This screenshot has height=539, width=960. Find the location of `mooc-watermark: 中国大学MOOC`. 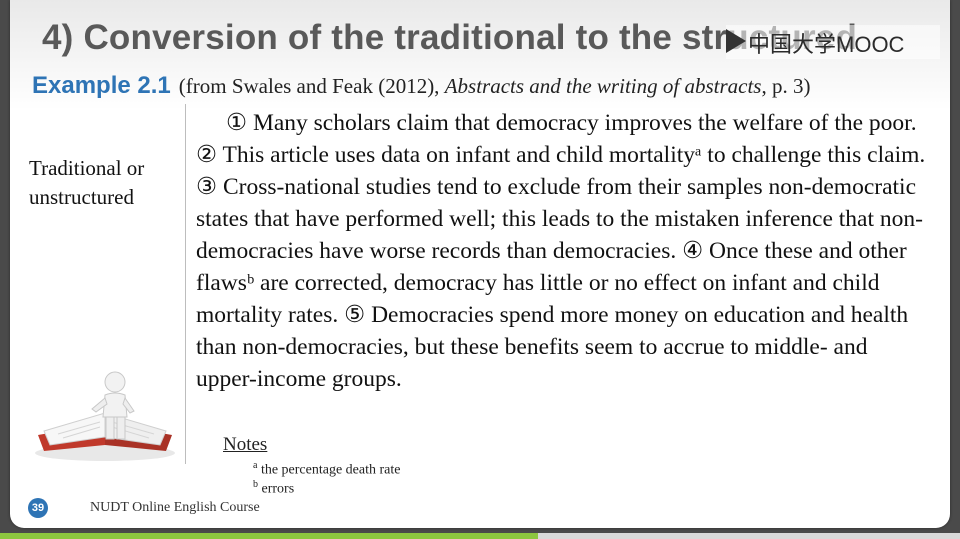

mooc-watermark: 中国大学MOOC is located at coordinates (833, 42).